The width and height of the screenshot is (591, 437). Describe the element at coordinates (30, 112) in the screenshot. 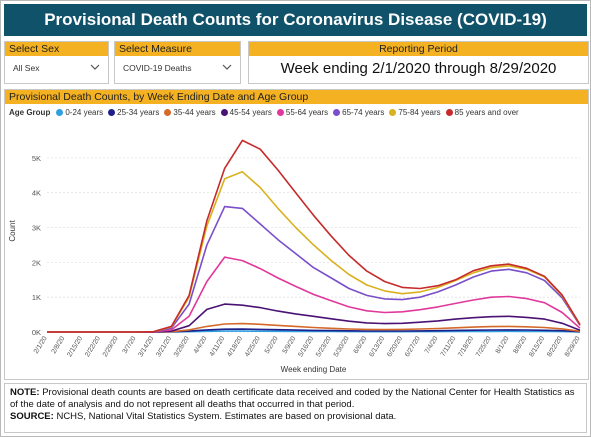

I see `legend-title: Age Group` at that location.